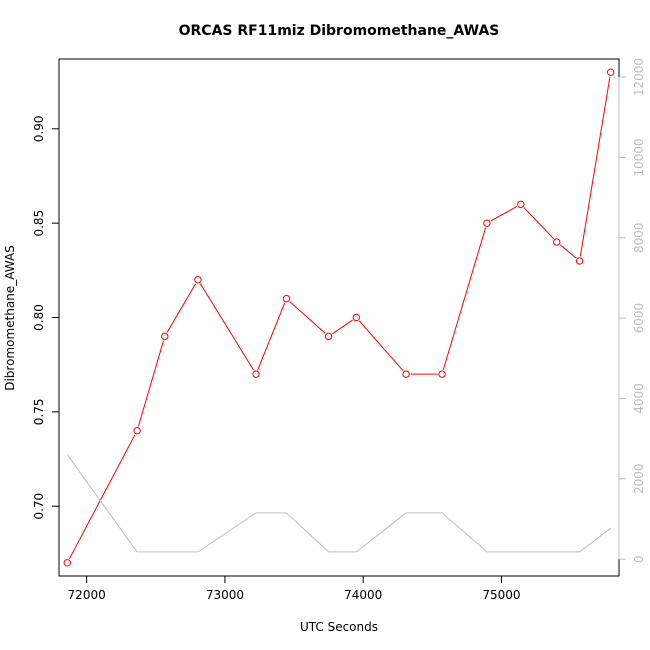 This screenshot has height=650, width=650. I want to click on y2-tick-label: 12000, so click(639, 77).